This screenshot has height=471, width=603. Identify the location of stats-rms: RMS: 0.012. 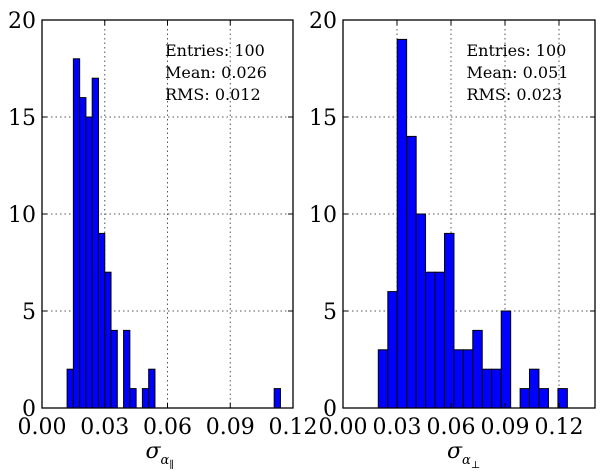
(213, 94).